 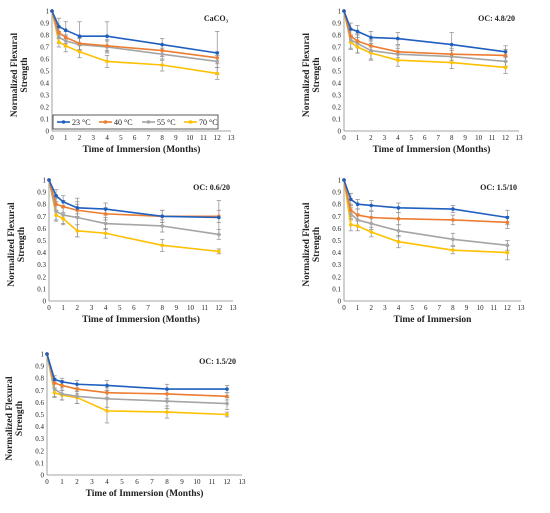 What do you see at coordinates (159, 122) in the screenshot?
I see `legend-item: 55 °C` at bounding box center [159, 122].